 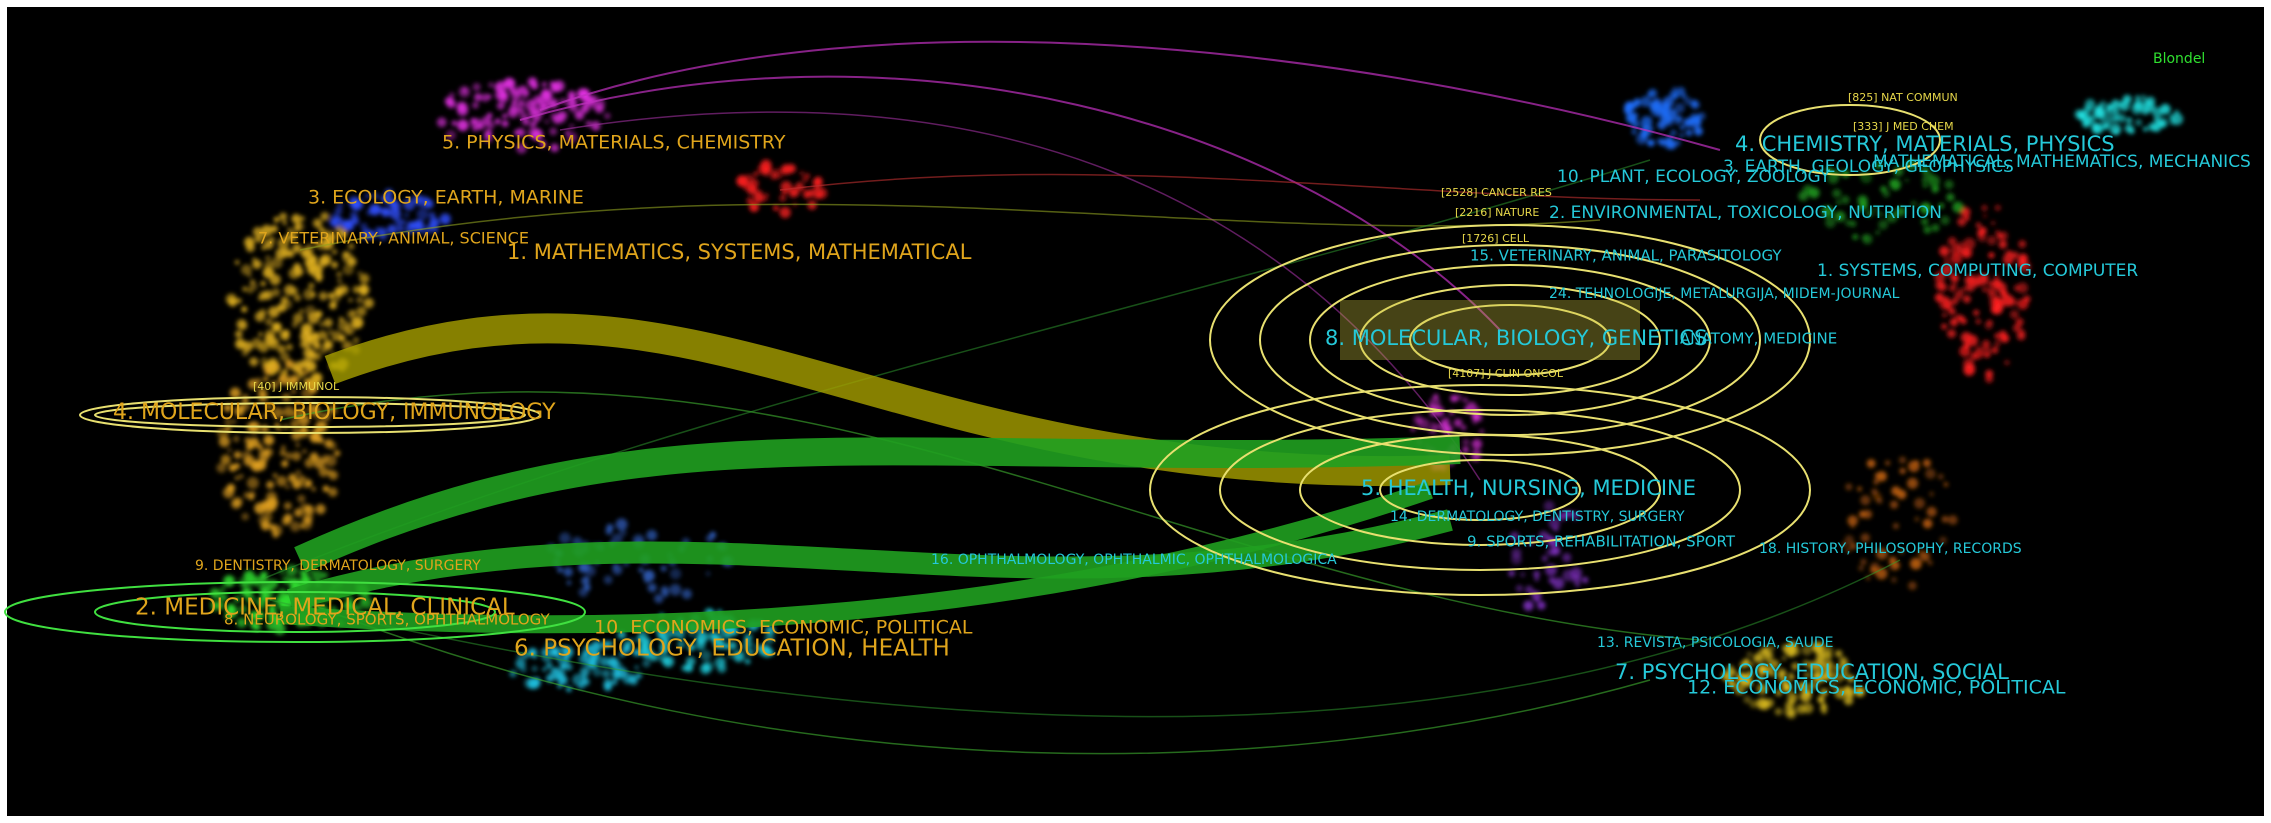 I want to click on link, so click(x=1010, y=203).